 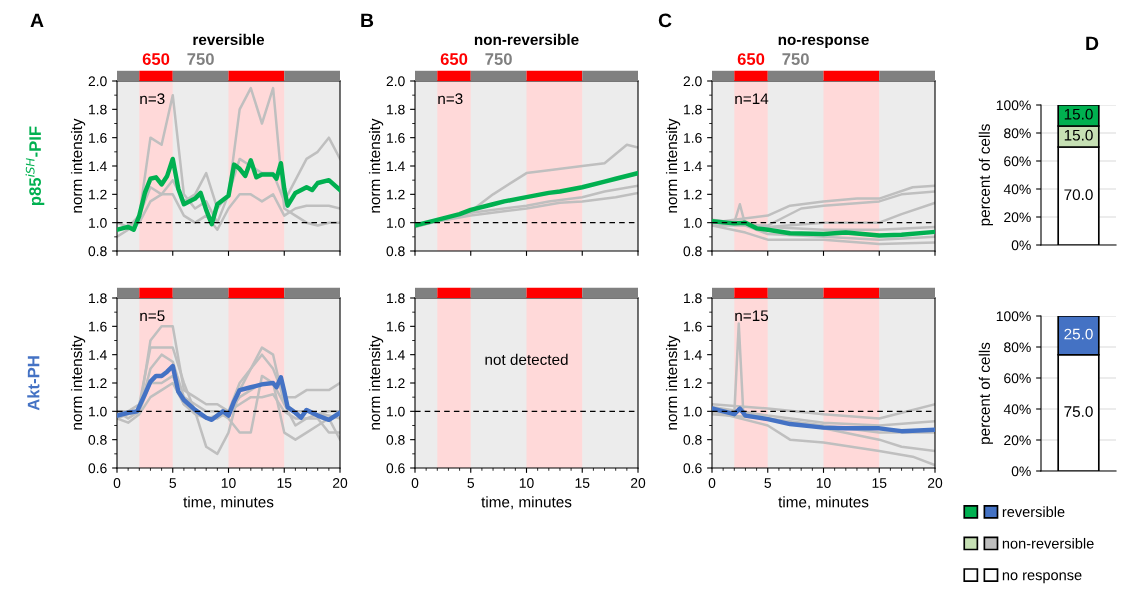 What do you see at coordinates (152, 316) in the screenshot?
I see `annotation: n=5` at bounding box center [152, 316].